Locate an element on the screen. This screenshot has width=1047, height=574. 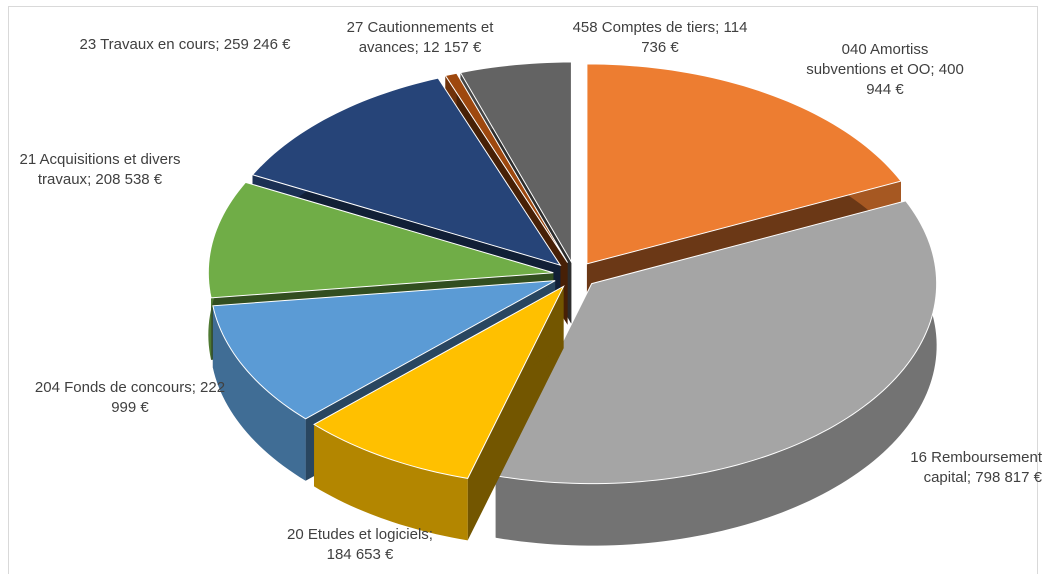
label-category: 040 Amortiss subventions et OO is located at coordinates (868, 59).